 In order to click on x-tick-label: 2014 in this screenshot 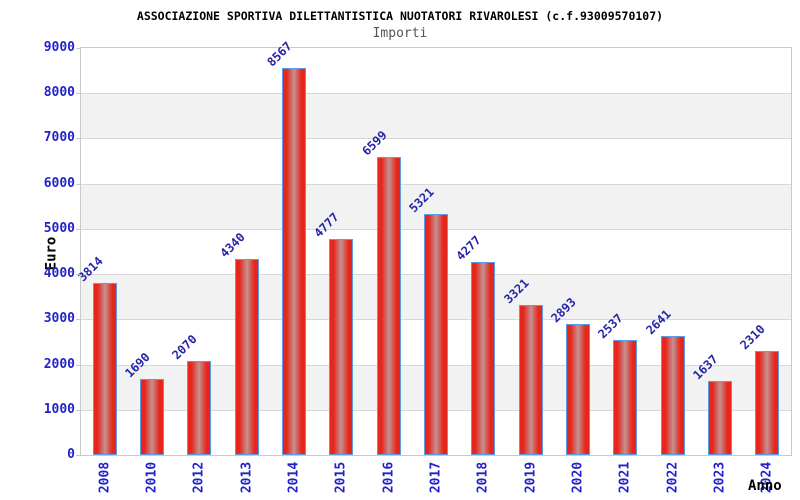, I will do `click(294, 477)`.